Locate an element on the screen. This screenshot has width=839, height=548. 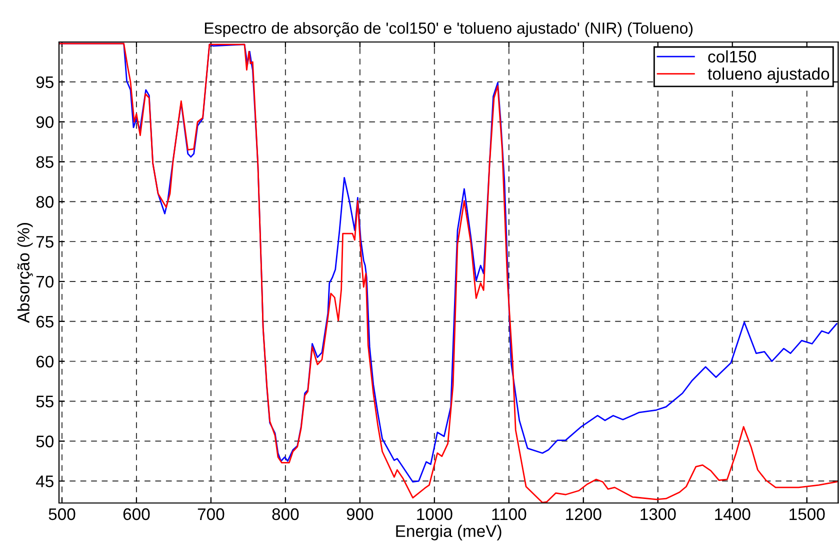
y-tick-label: 80 is located at coordinates (45, 202).